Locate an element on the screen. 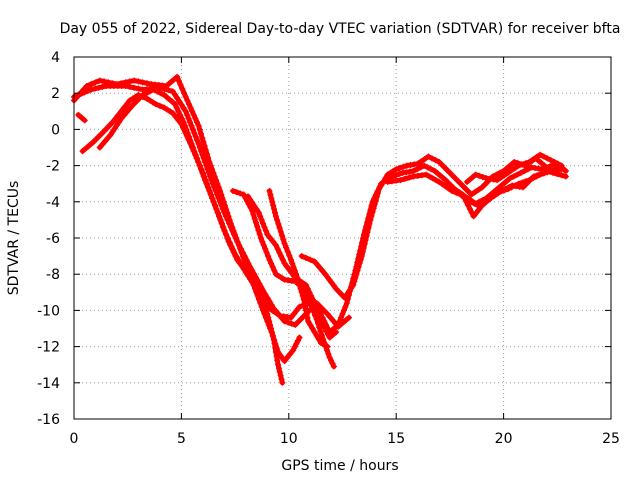  y-axis-label: SDTVAR / TECUs is located at coordinates (14, 238).